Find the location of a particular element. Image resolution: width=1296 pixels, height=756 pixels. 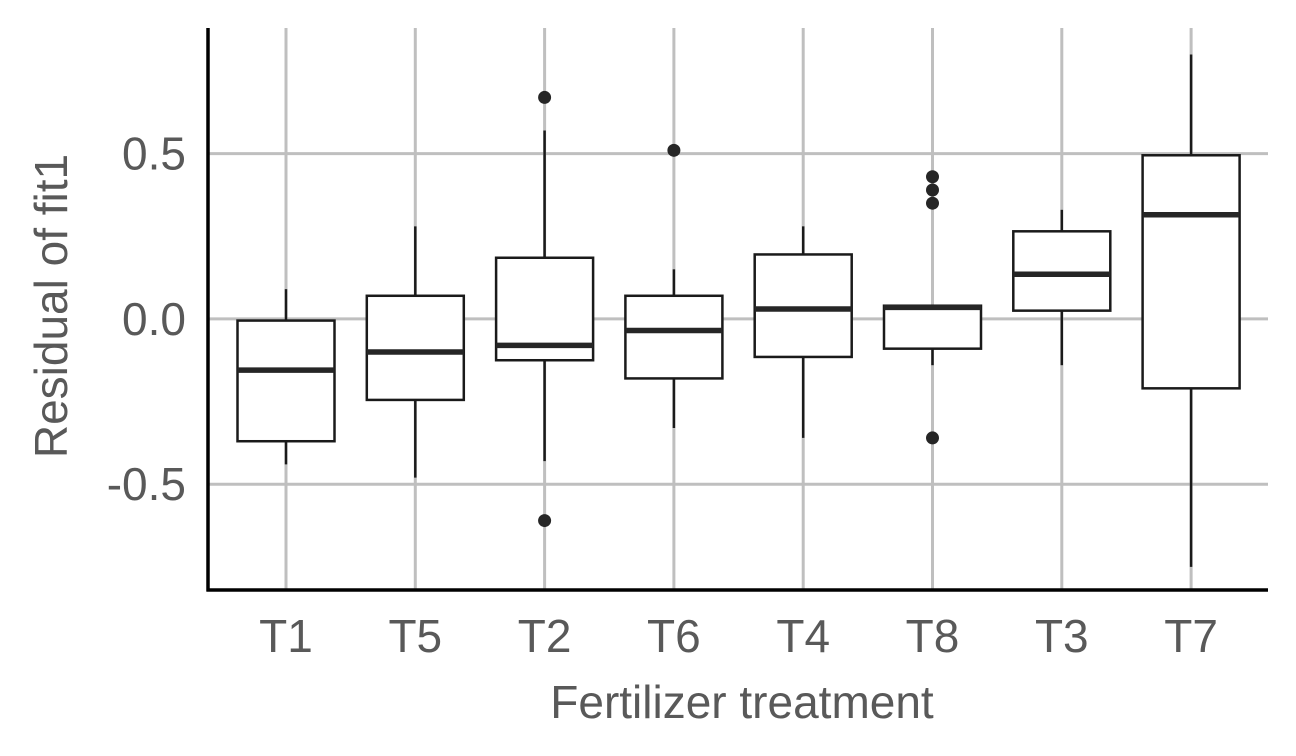

y-tick-labels: -0.5 0.0 0.5 is located at coordinates (146, 319).